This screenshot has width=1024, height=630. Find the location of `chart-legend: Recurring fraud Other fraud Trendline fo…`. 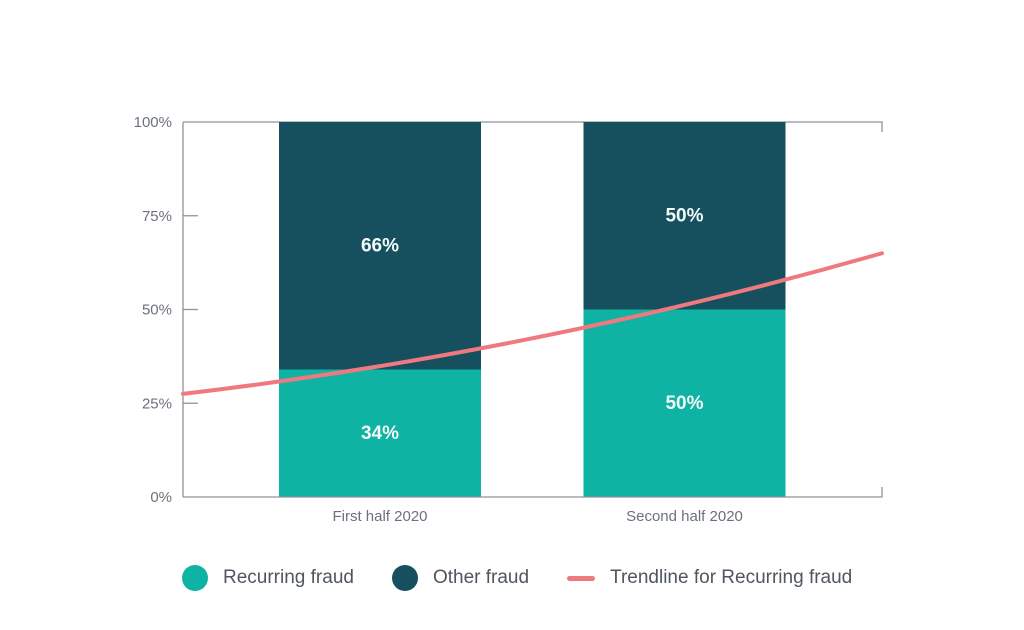

chart-legend: Recurring fraud Other fraud Trendline fo… is located at coordinates (517, 578).